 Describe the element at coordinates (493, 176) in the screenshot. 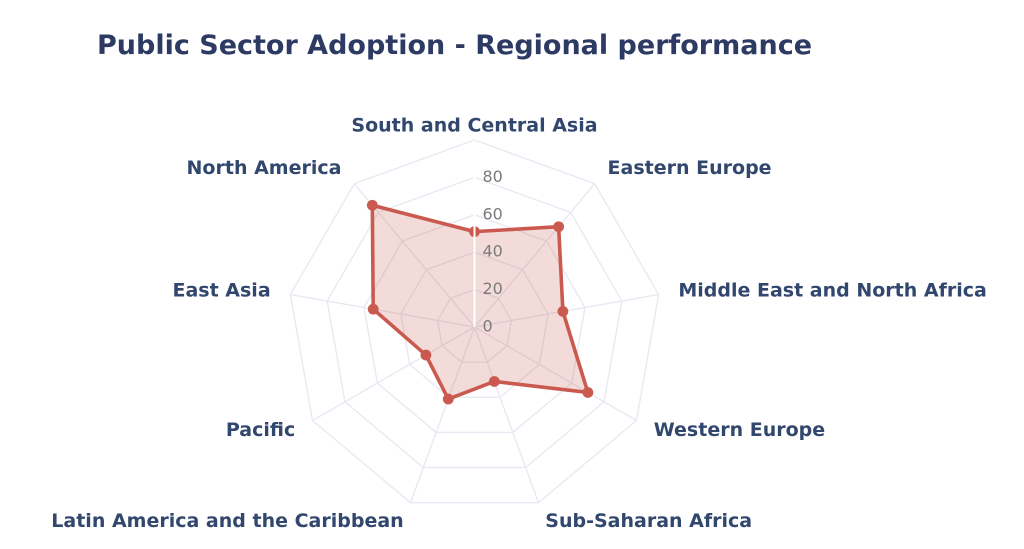

I see `radial-tick-label-80: 80` at that location.